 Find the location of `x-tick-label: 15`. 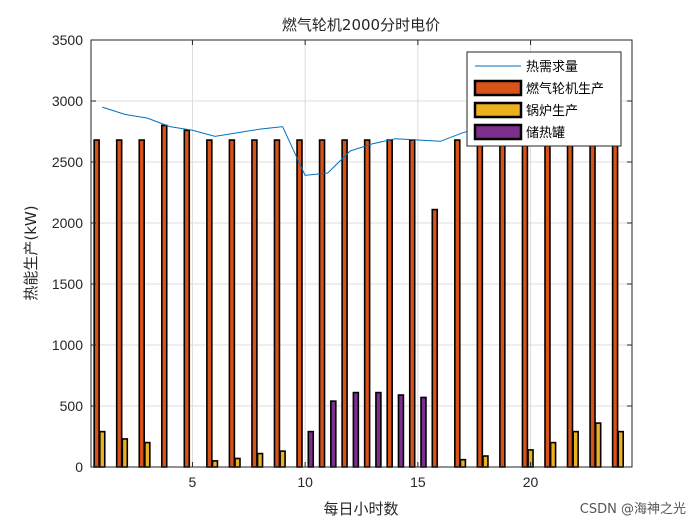

x-tick-label: 15 is located at coordinates (418, 482).